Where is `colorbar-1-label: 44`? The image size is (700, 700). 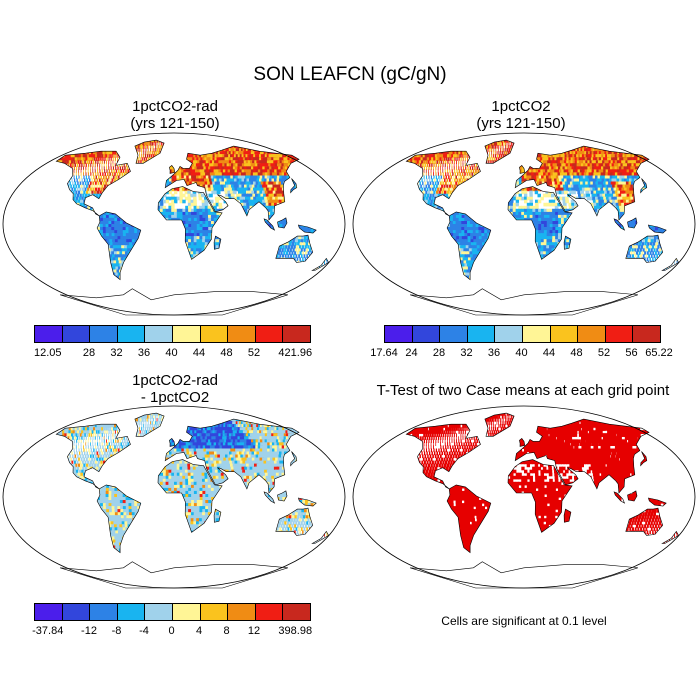
colorbar-1-label: 44 is located at coordinates (549, 353).